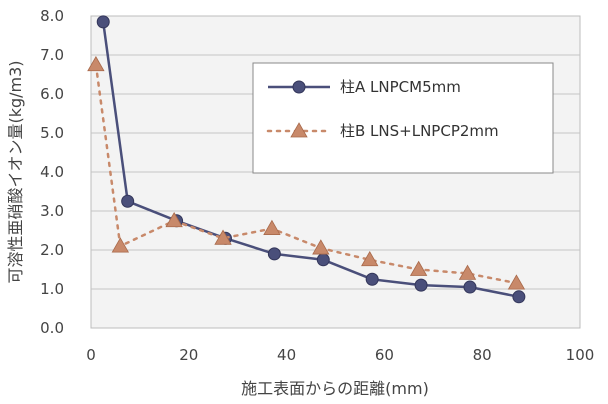 Image resolution: width=608 pixels, height=404 pixels. Describe the element at coordinates (52, 328) in the screenshot. I see `y-tick-label: 0.0` at that location.